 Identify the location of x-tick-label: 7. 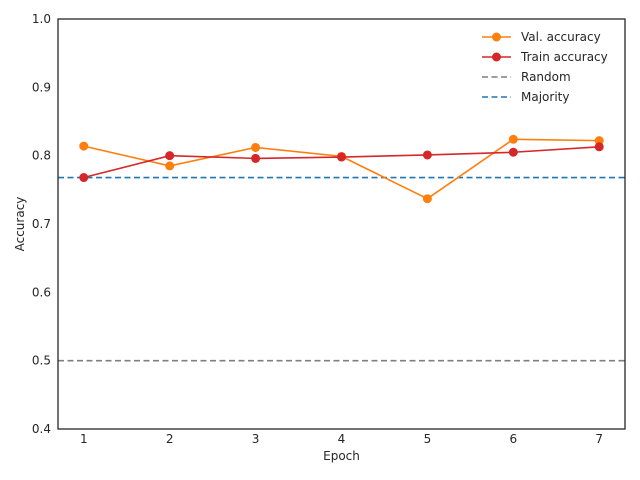
(599, 439).